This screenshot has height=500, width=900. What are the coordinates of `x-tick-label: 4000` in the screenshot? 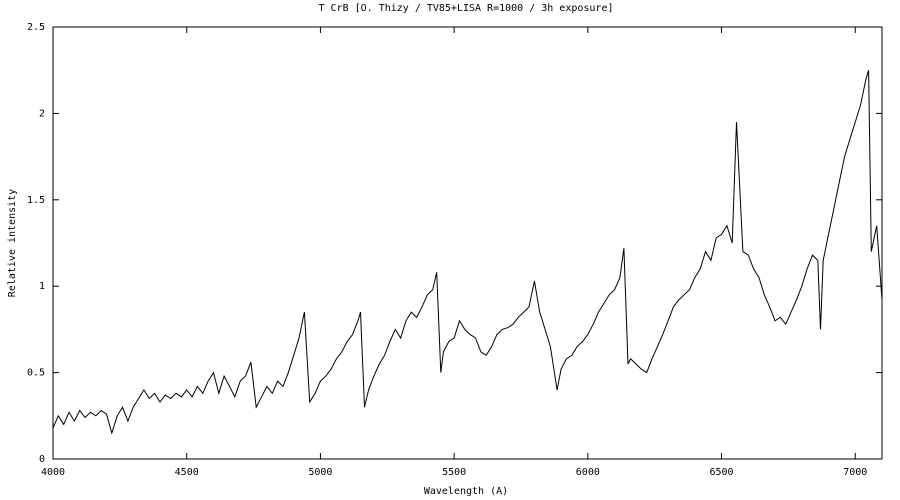 It's located at (53, 472).